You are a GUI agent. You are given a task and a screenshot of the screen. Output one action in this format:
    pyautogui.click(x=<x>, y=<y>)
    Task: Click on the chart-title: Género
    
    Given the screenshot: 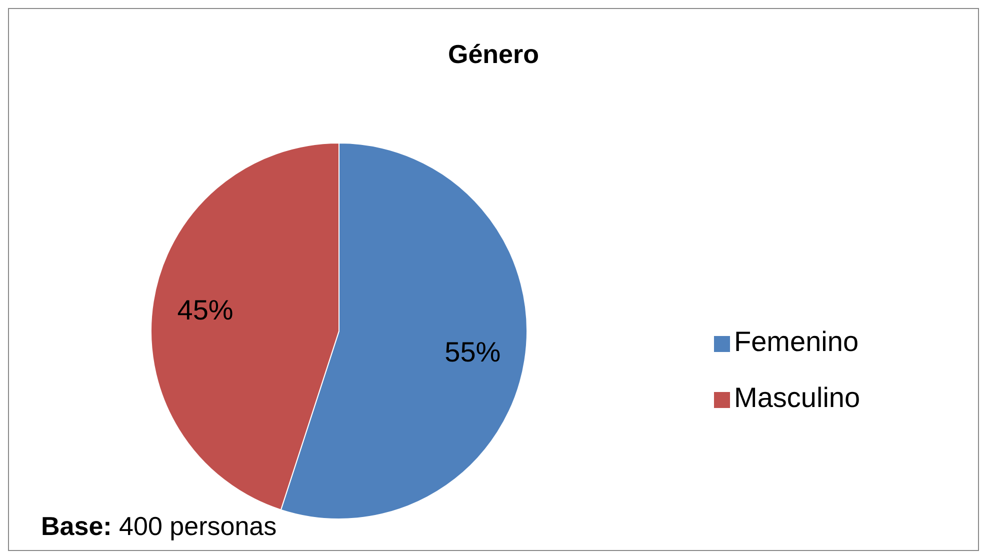 What is the action you would take?
    pyautogui.click(x=493, y=54)
    